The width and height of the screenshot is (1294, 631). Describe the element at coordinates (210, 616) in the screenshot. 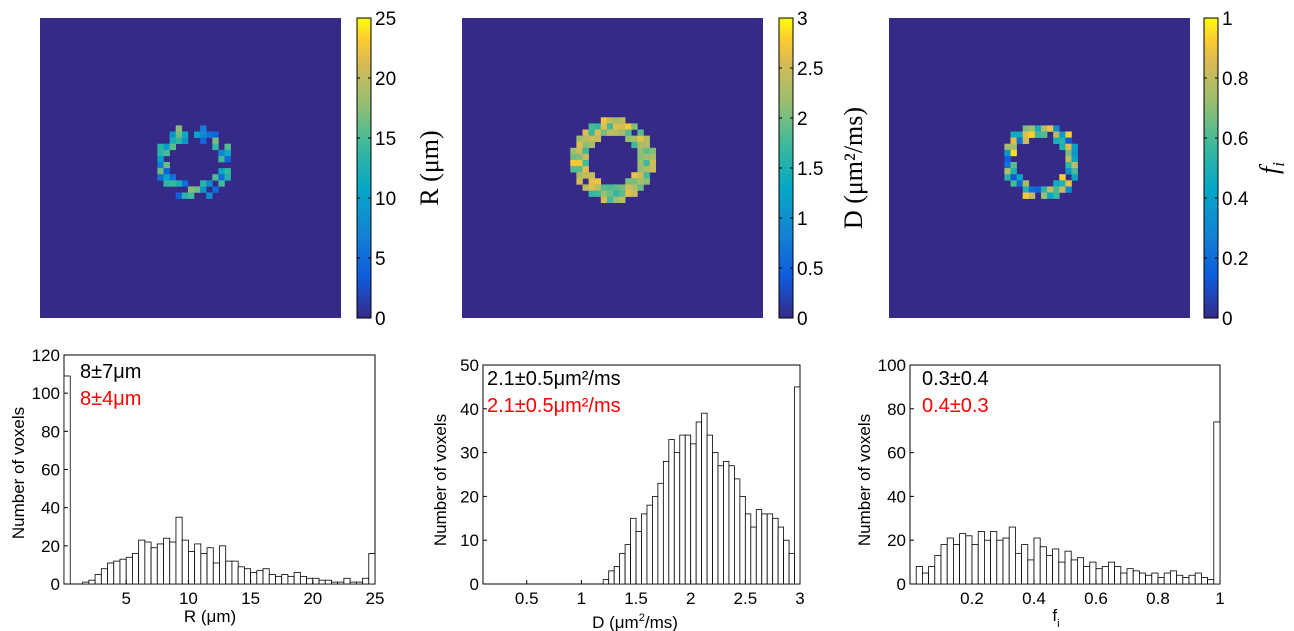

I see `xlabel-r: R (μm)` at that location.